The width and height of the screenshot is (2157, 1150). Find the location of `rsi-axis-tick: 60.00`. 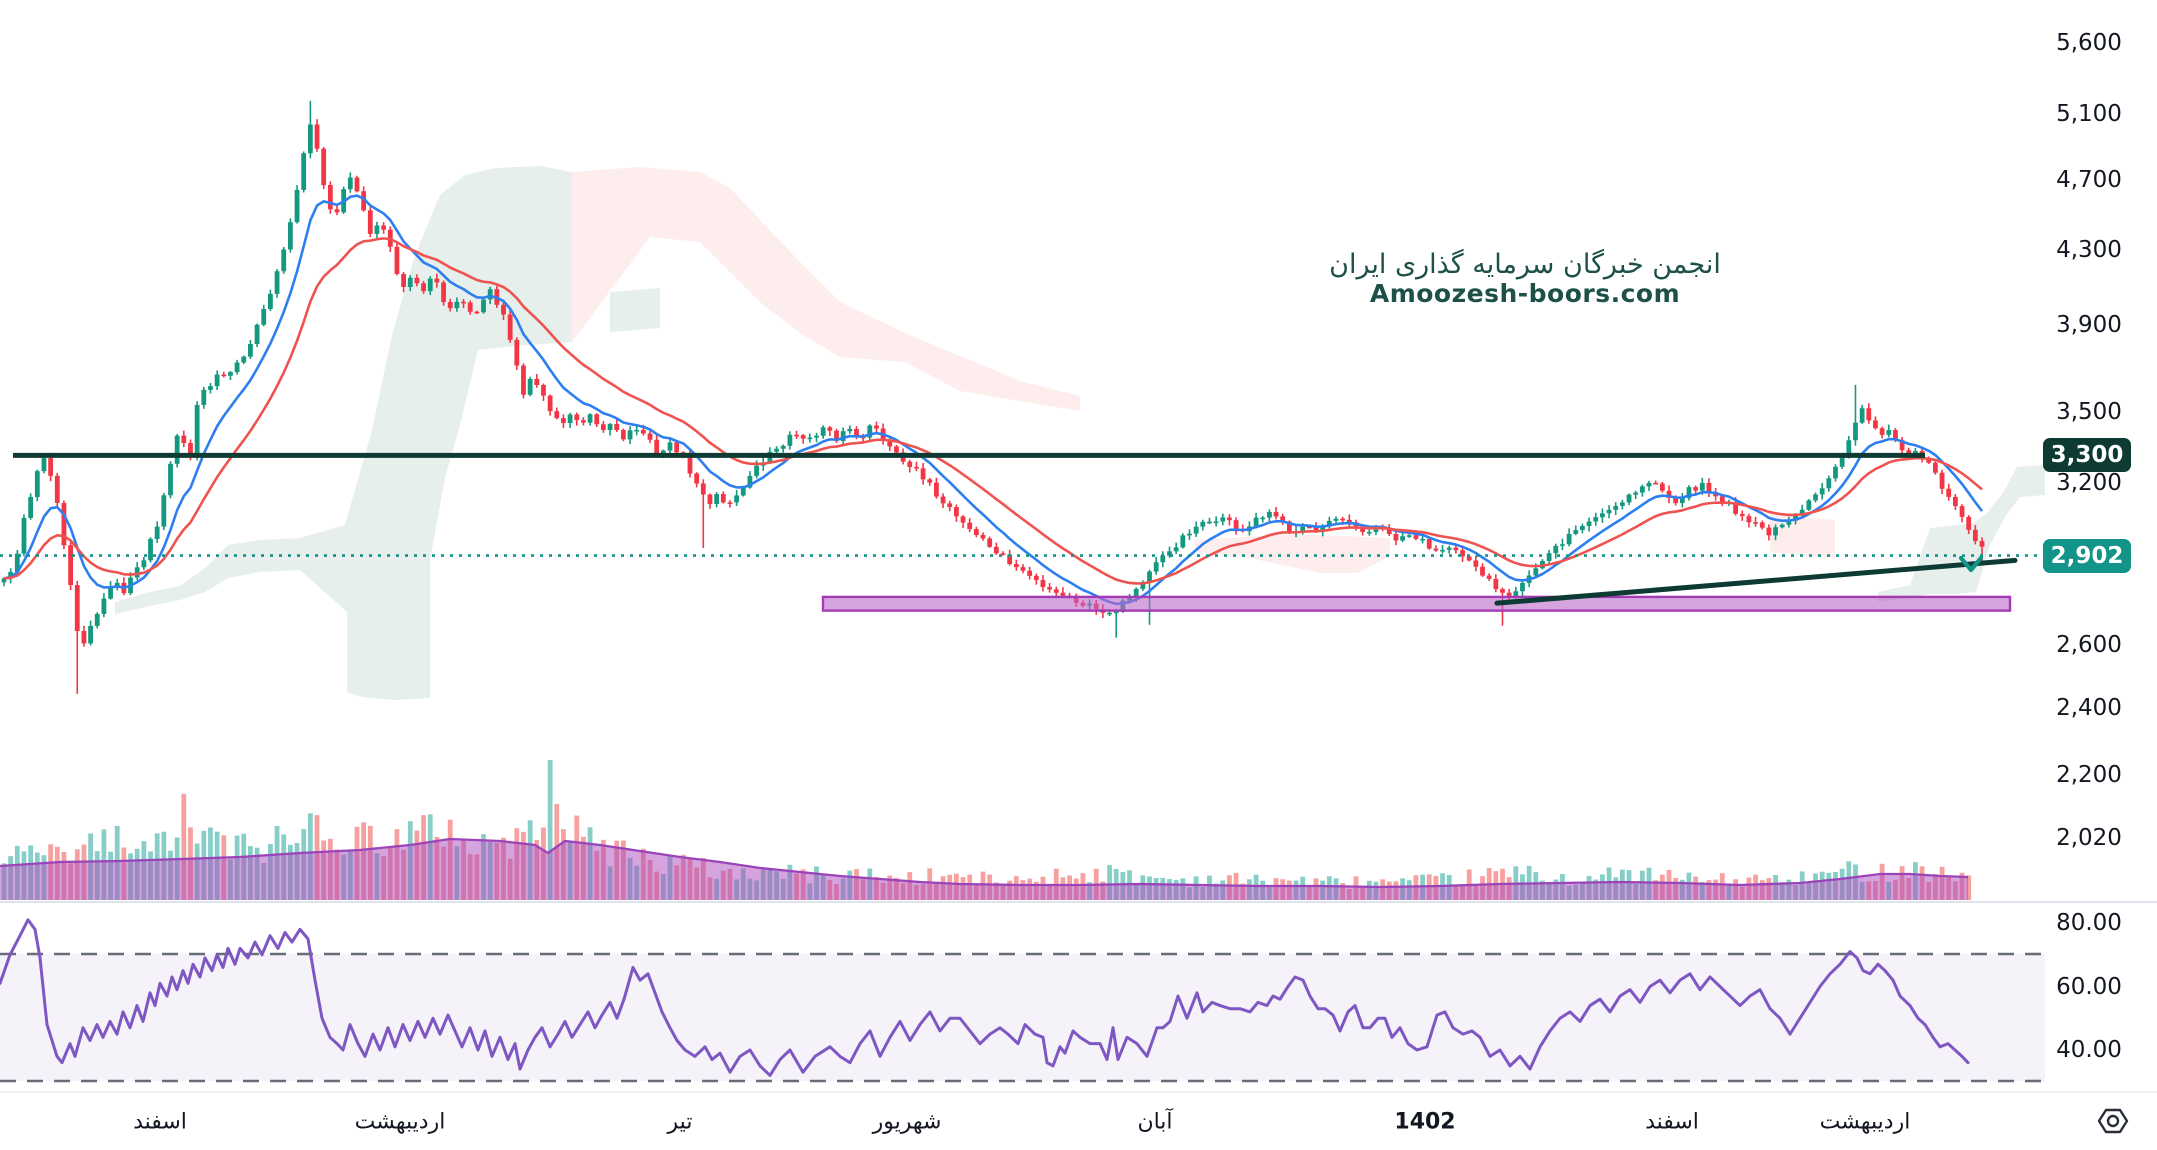

rsi-axis-tick: 60.00 is located at coordinates (2089, 987).